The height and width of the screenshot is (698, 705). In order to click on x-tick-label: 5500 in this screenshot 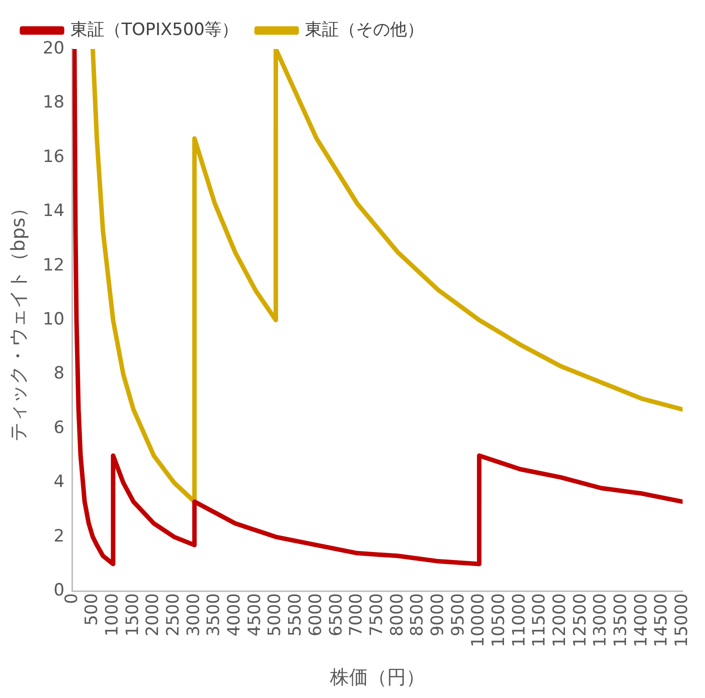, I will do `click(296, 614)`.